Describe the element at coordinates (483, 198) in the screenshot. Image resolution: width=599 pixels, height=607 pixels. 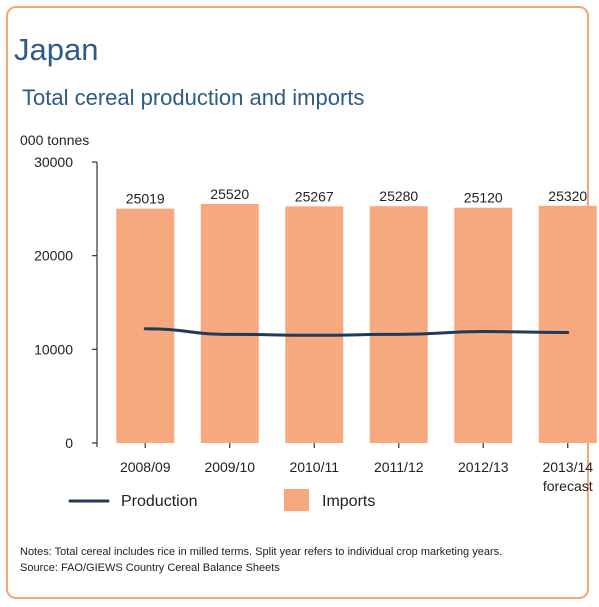
I see `bar-data-label: 25120` at that location.